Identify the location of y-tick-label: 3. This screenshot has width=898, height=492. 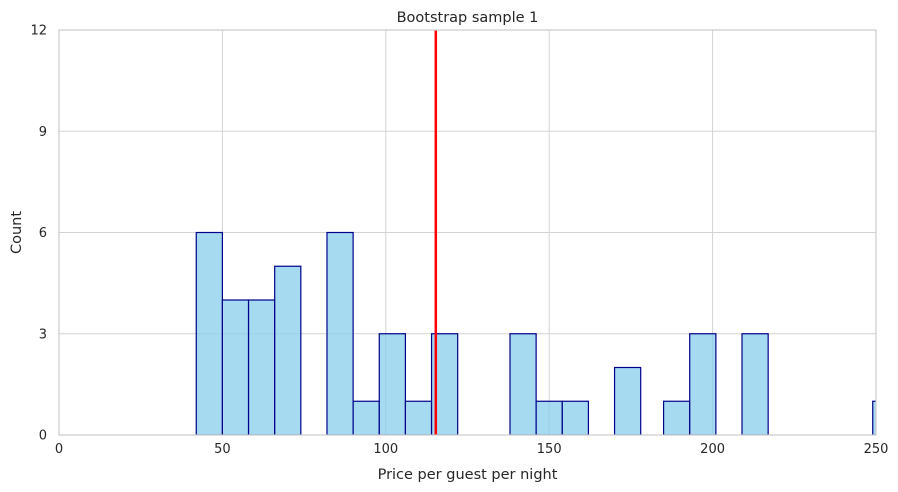
(43, 334).